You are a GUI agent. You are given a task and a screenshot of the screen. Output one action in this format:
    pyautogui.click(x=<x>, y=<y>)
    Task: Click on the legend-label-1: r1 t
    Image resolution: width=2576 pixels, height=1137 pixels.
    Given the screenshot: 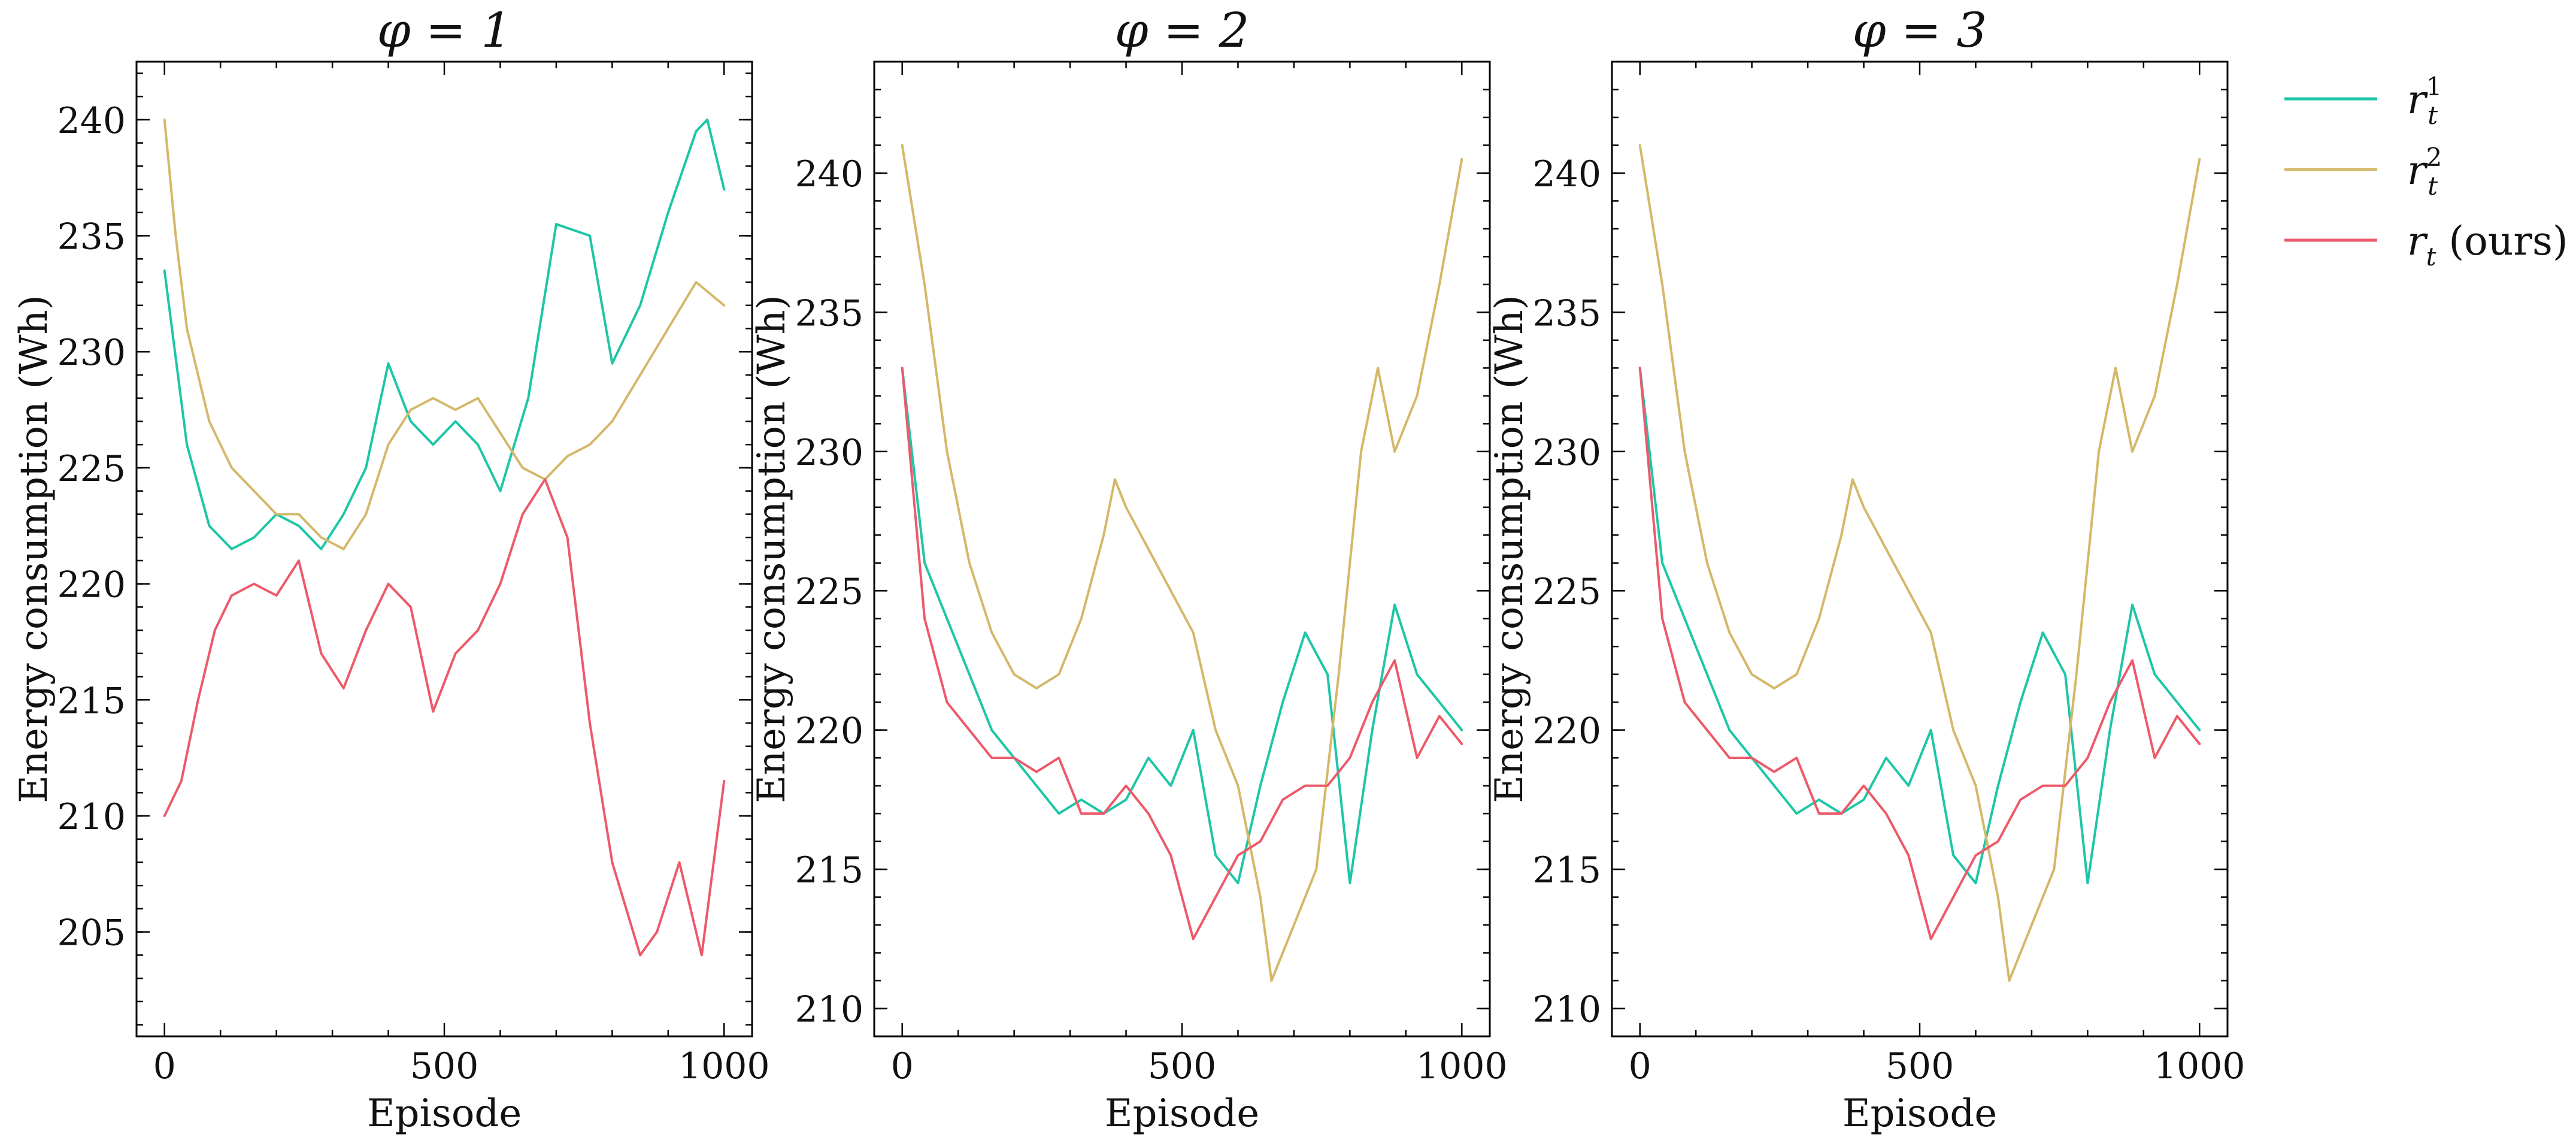 What is the action you would take?
    pyautogui.click(x=2424, y=101)
    